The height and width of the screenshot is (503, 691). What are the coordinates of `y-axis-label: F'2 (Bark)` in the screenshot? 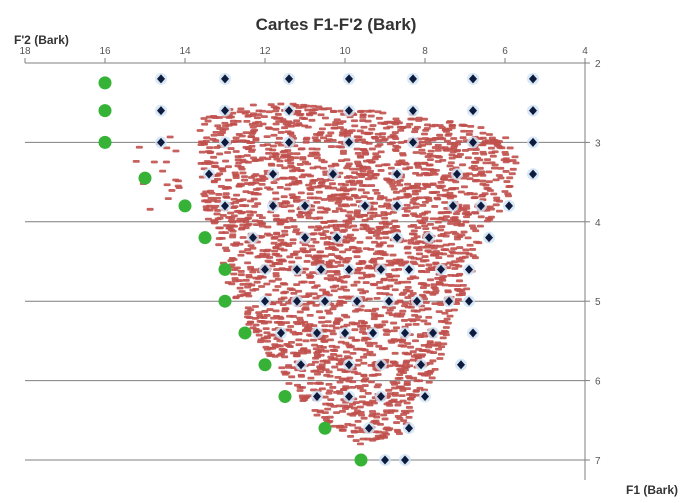 It's located at (41, 40).